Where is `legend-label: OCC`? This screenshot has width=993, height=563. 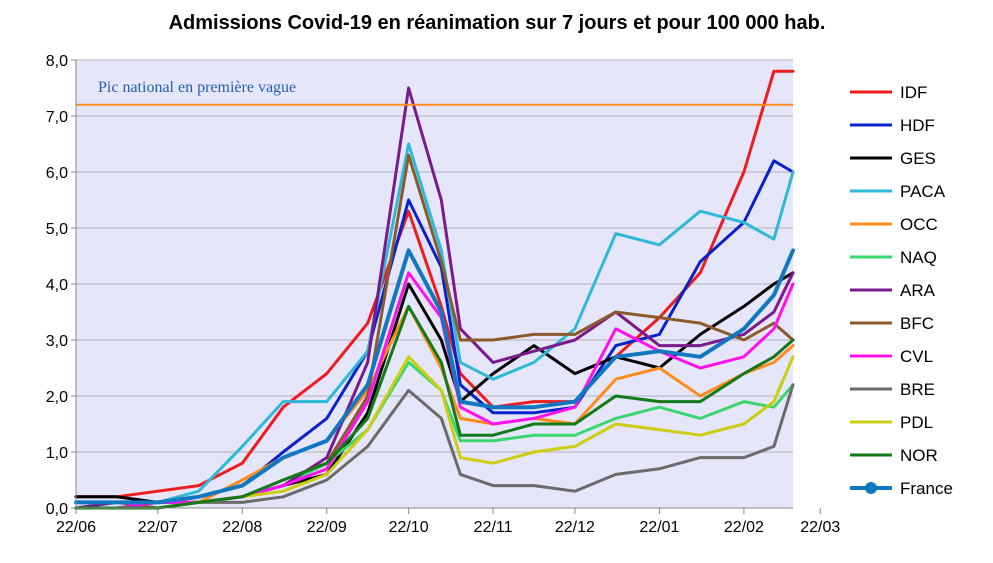 legend-label: OCC is located at coordinates (919, 224).